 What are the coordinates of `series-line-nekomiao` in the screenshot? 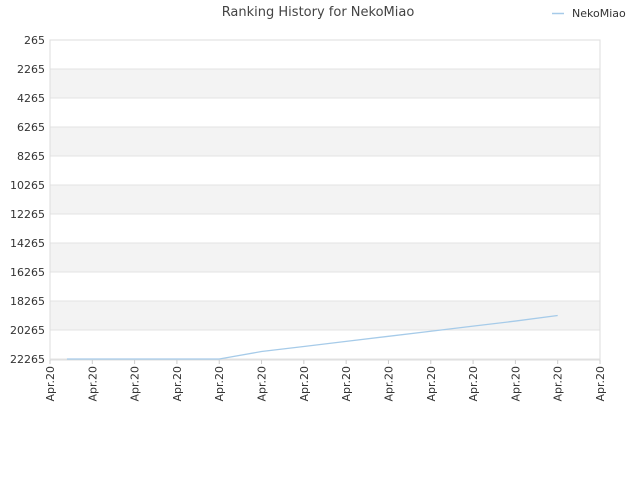 It's located at (312, 337).